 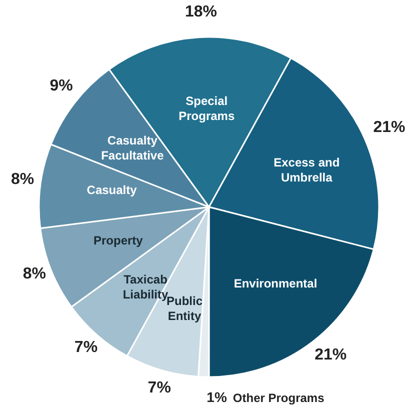 What do you see at coordinates (217, 396) in the screenshot?
I see `data-label: 1%` at bounding box center [217, 396].